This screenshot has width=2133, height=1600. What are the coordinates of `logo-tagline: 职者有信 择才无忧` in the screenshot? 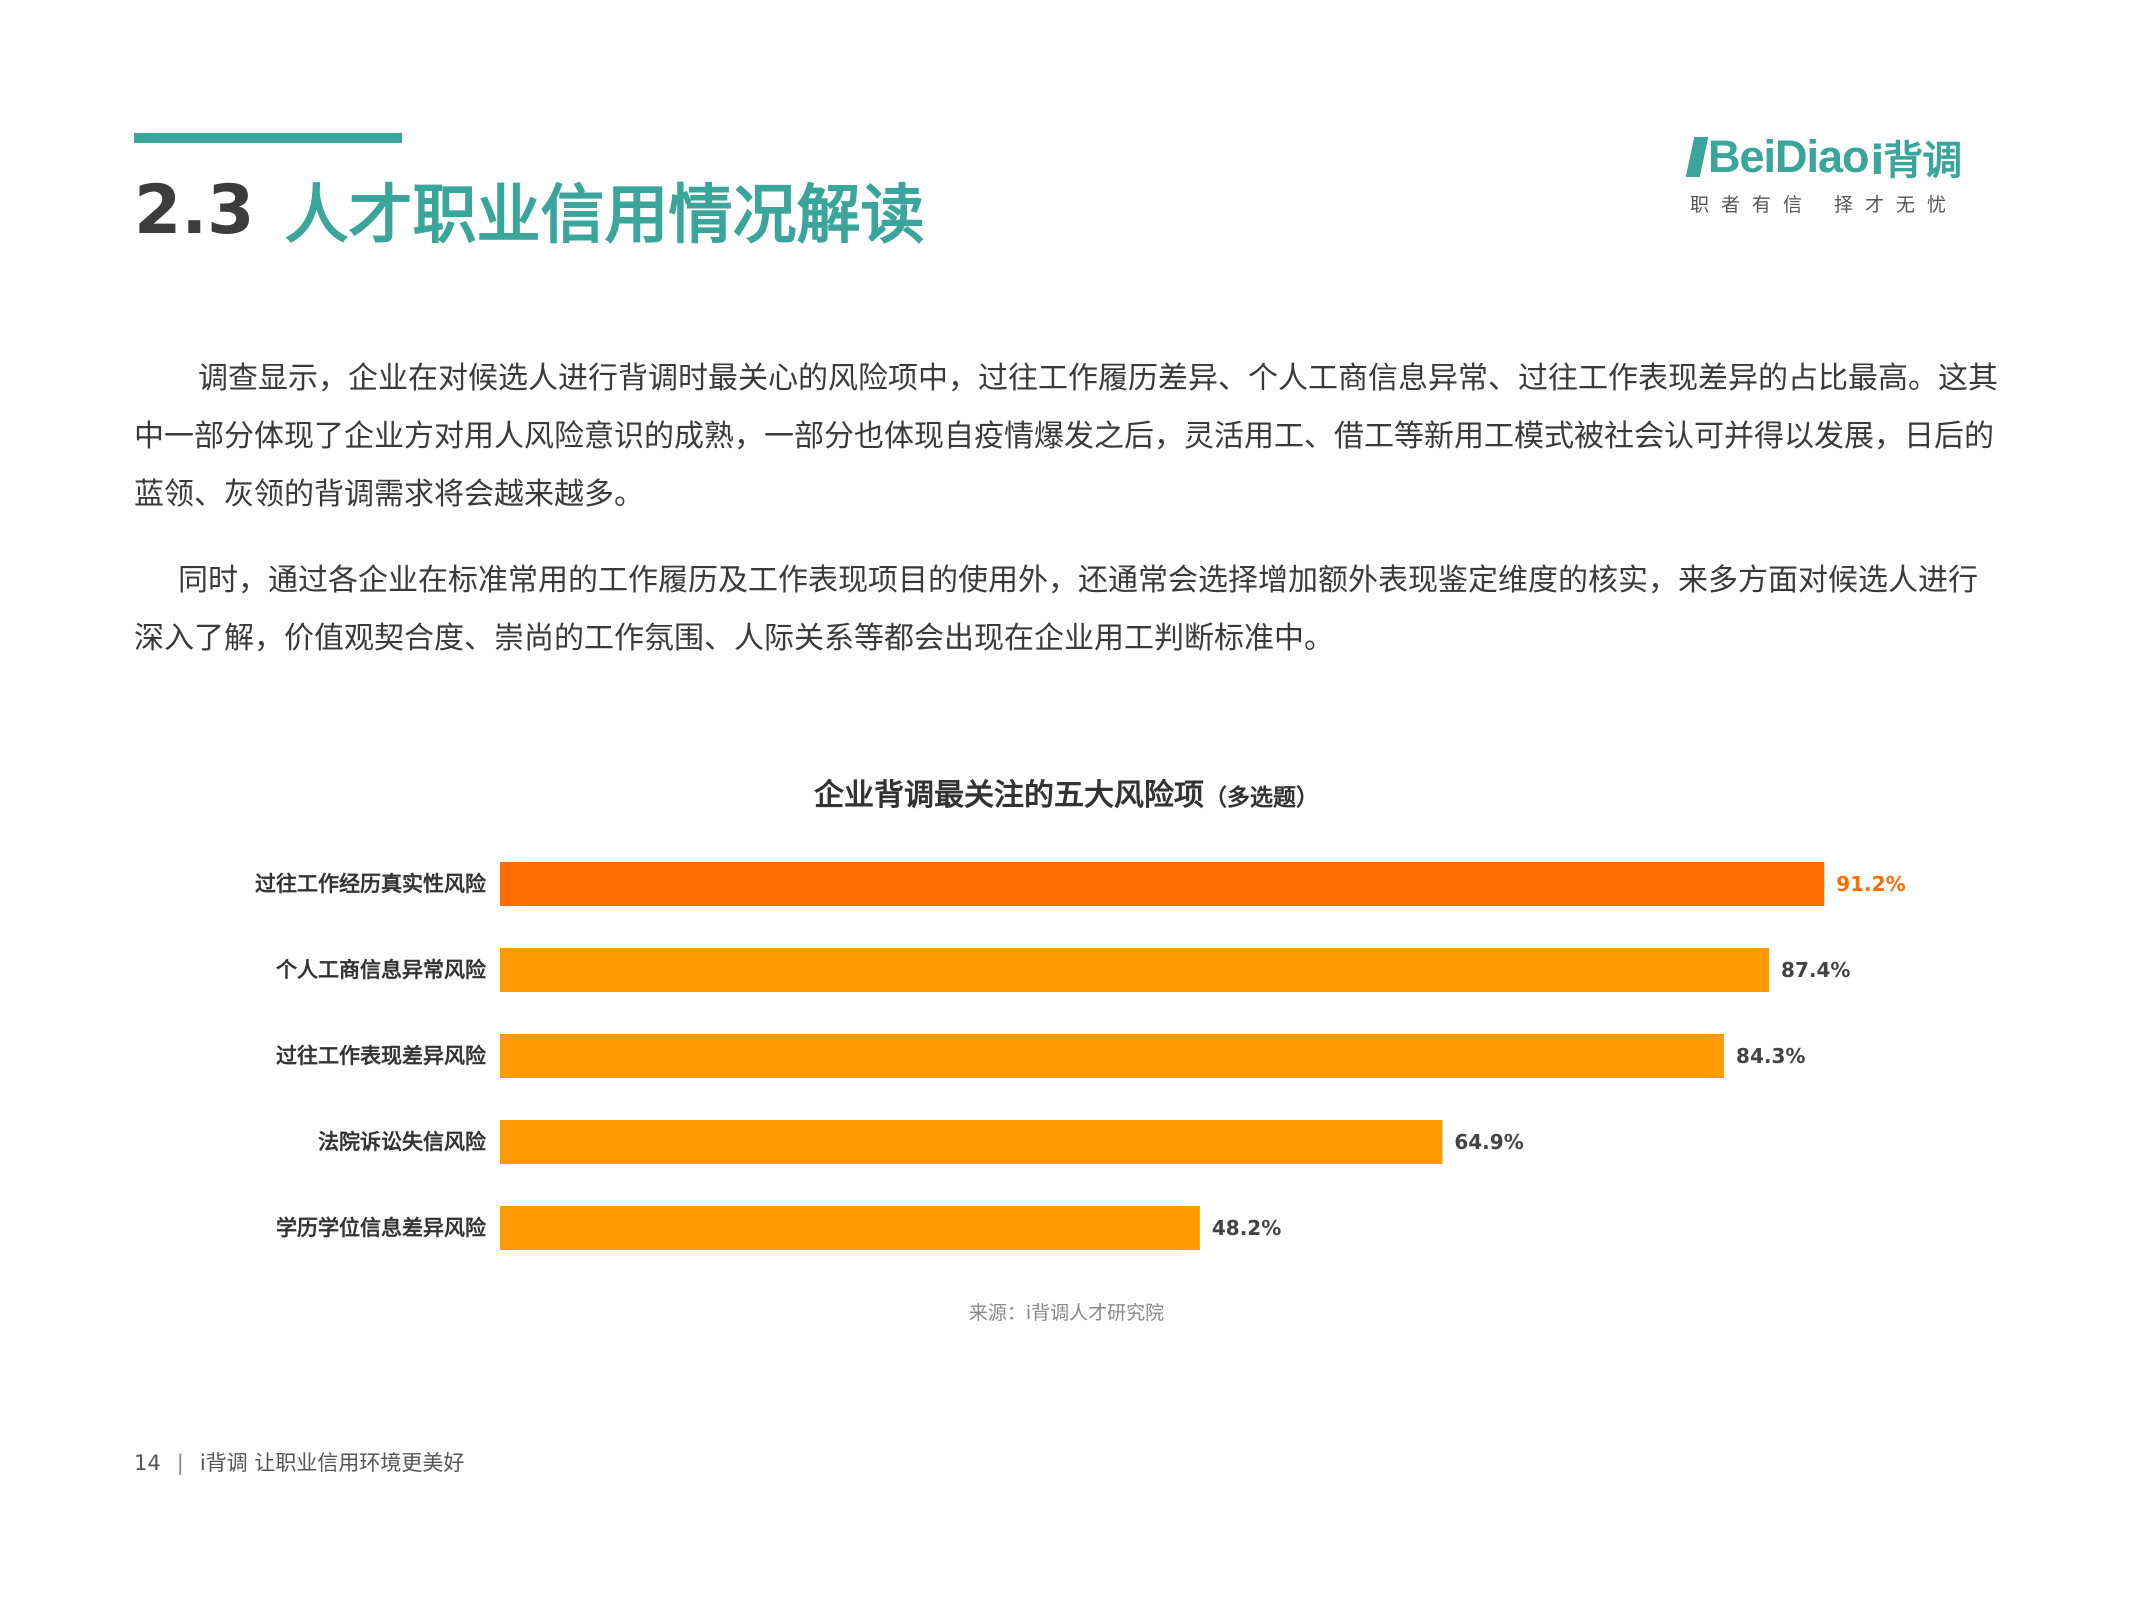 It's located at (1855, 203).